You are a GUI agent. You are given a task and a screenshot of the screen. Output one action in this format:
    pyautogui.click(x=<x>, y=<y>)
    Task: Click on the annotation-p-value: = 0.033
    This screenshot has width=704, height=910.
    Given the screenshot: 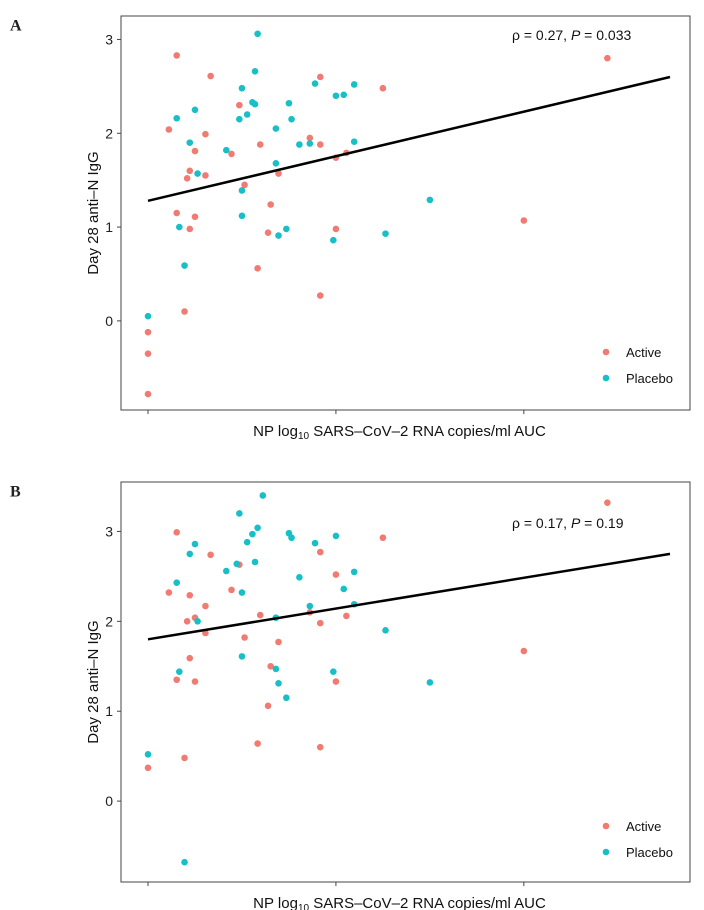 What is the action you would take?
    pyautogui.click(x=605, y=35)
    